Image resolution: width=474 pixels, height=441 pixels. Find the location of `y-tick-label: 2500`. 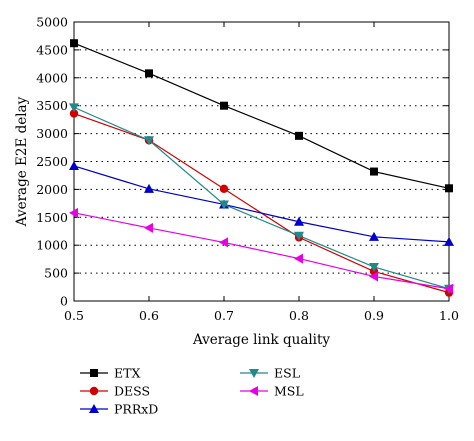

y-tick-label: 2500 is located at coordinates (52, 161).